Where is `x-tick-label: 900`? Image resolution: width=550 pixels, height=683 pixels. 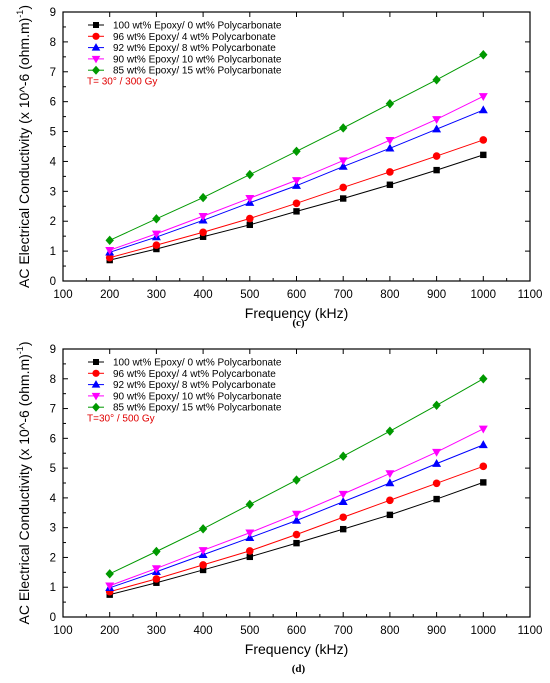 x-tick-label: 900 is located at coordinates (436, 295).